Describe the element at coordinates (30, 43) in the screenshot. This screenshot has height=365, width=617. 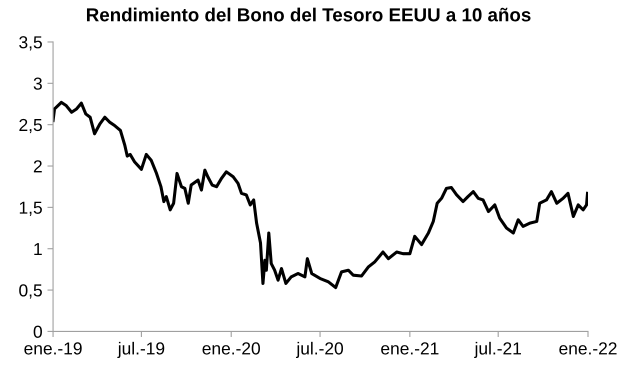
I see `y-tick-label: 3,5` at that location.